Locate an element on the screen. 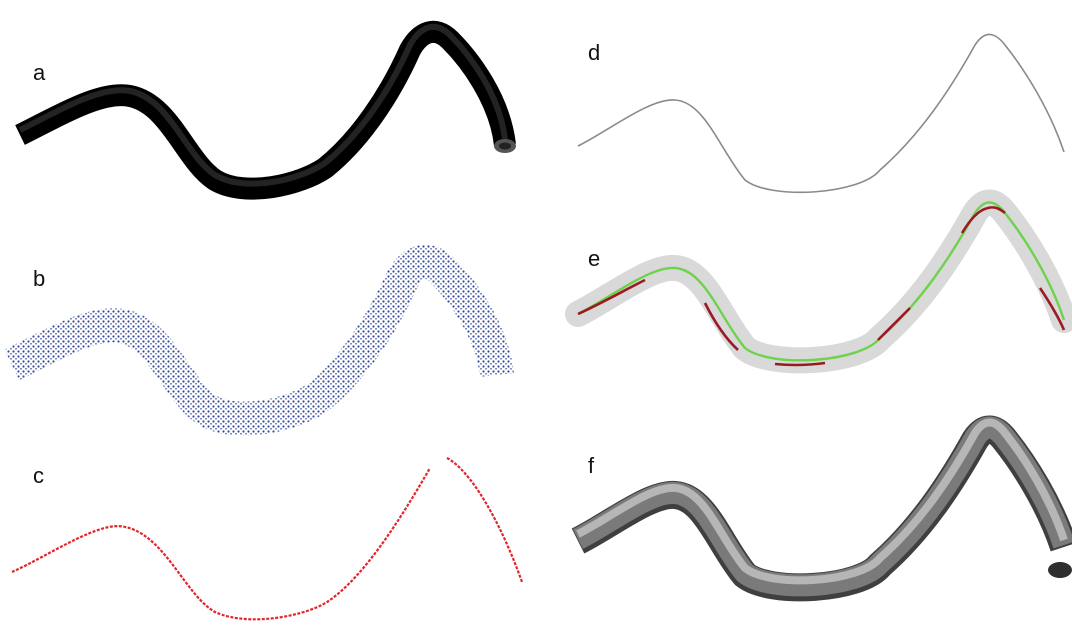  panel-d-thin-curve is located at coordinates (821, 113).